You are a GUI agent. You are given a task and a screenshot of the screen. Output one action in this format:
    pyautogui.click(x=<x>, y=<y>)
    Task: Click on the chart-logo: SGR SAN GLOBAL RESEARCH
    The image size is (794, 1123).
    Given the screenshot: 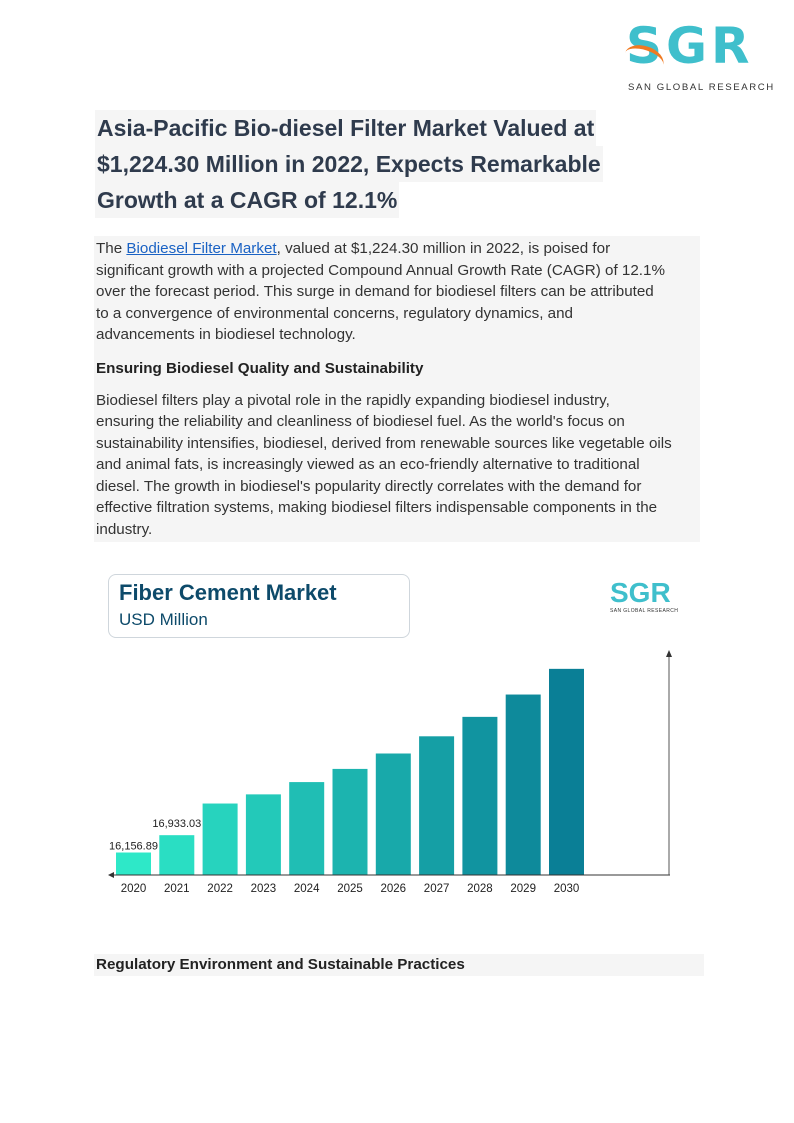 What is the action you would take?
    pyautogui.click(x=650, y=600)
    